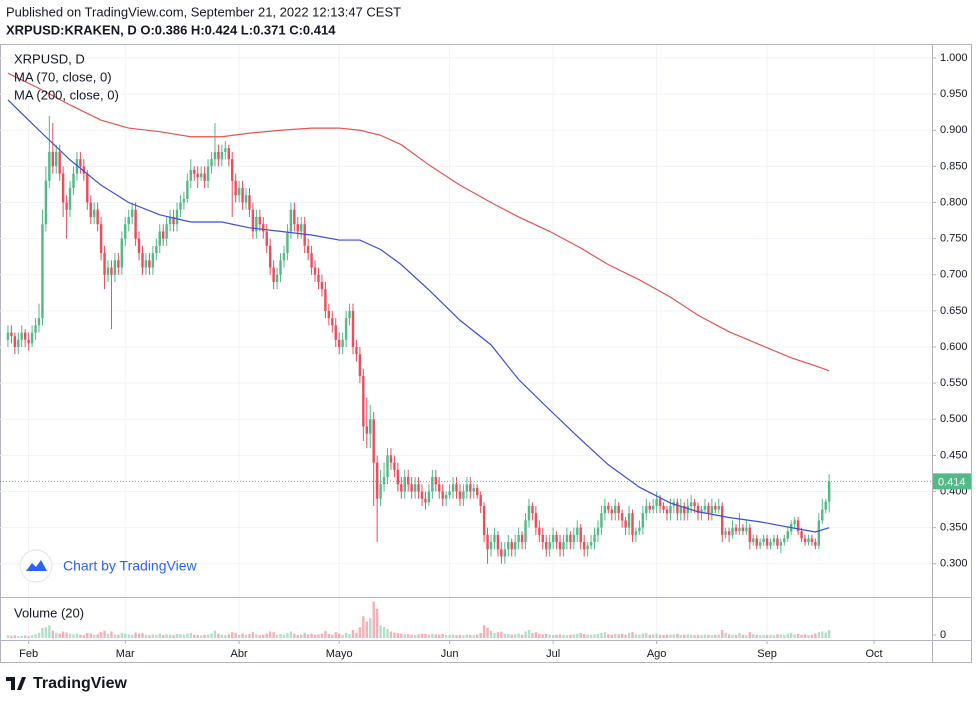 The height and width of the screenshot is (707, 978). What do you see at coordinates (130, 566) in the screenshot?
I see `watermark-text: Chart by TradingView` at bounding box center [130, 566].